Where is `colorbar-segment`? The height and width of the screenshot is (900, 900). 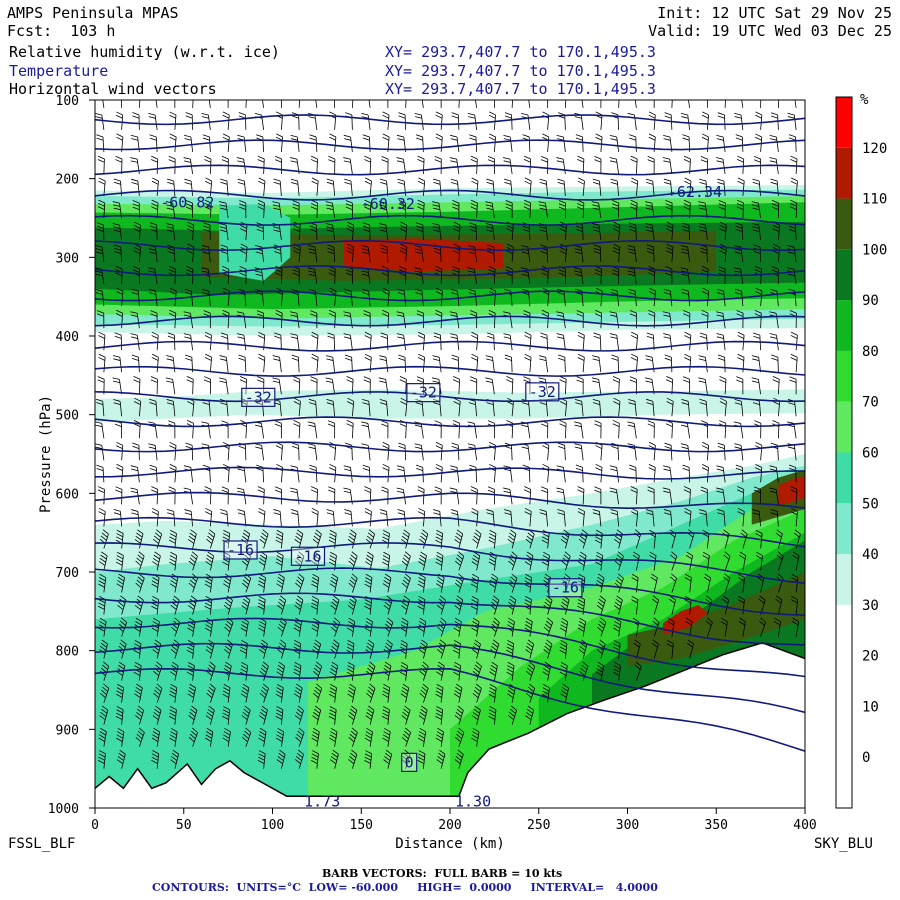 colorbar-segment is located at coordinates (844, 579).